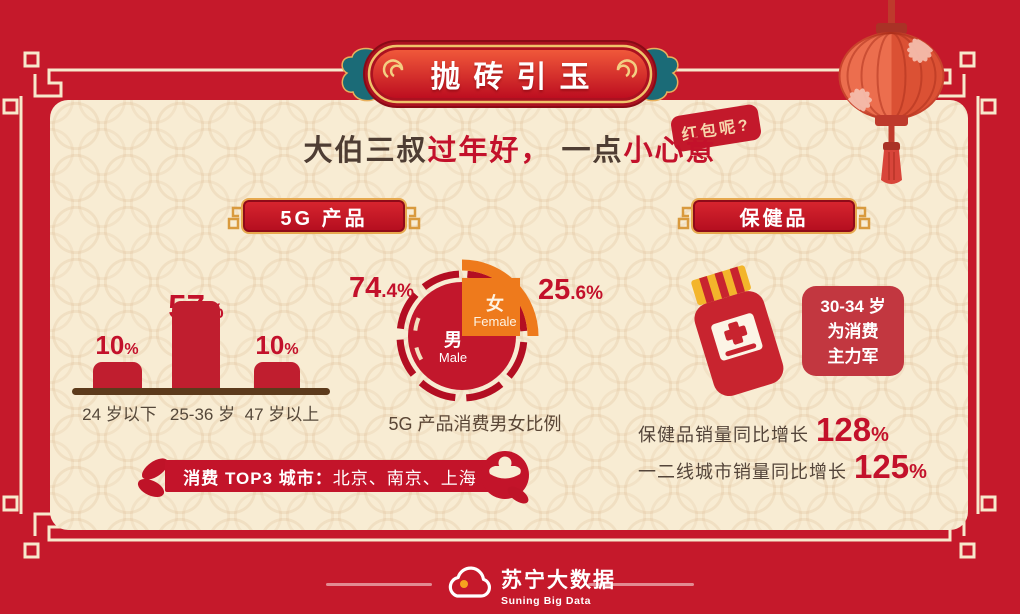  I want to click on headline-part1: 大伯三叔, so click(365, 151).